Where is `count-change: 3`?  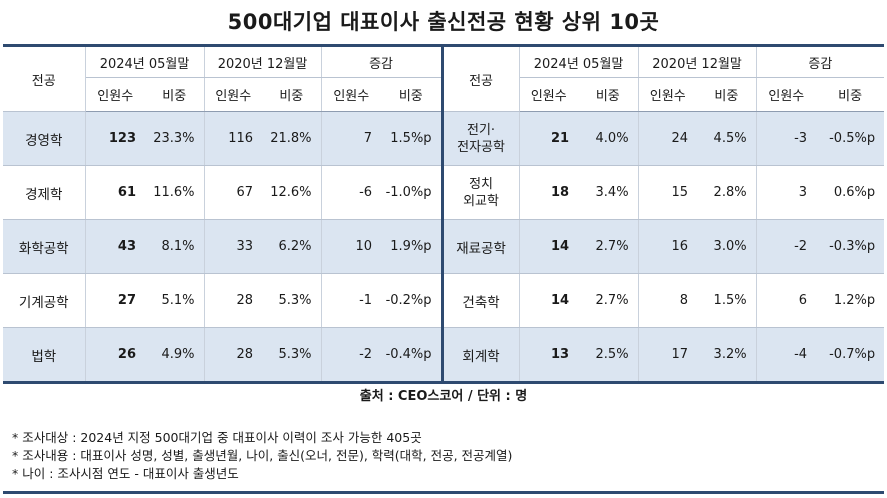
count-change: 3 is located at coordinates (786, 192).